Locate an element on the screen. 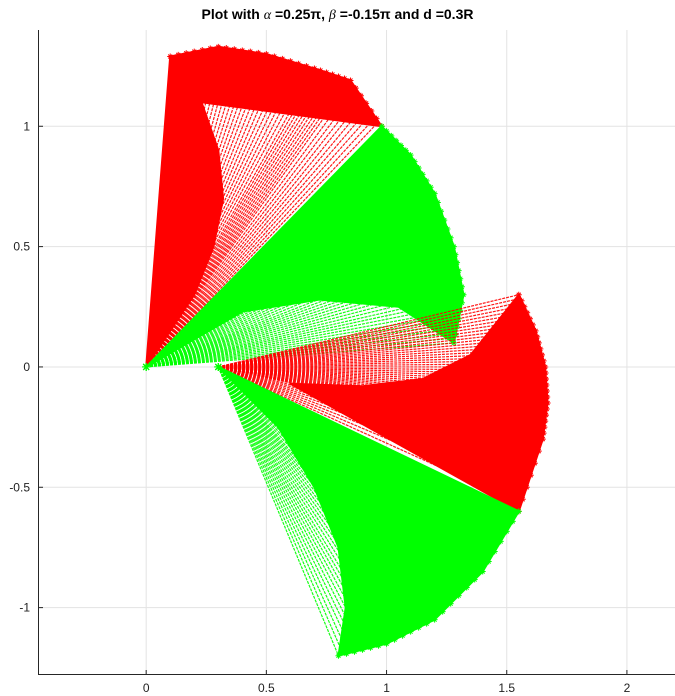 Image resolution: width=675 pixels, height=696 pixels. beta-symbol: β is located at coordinates (332, 15).